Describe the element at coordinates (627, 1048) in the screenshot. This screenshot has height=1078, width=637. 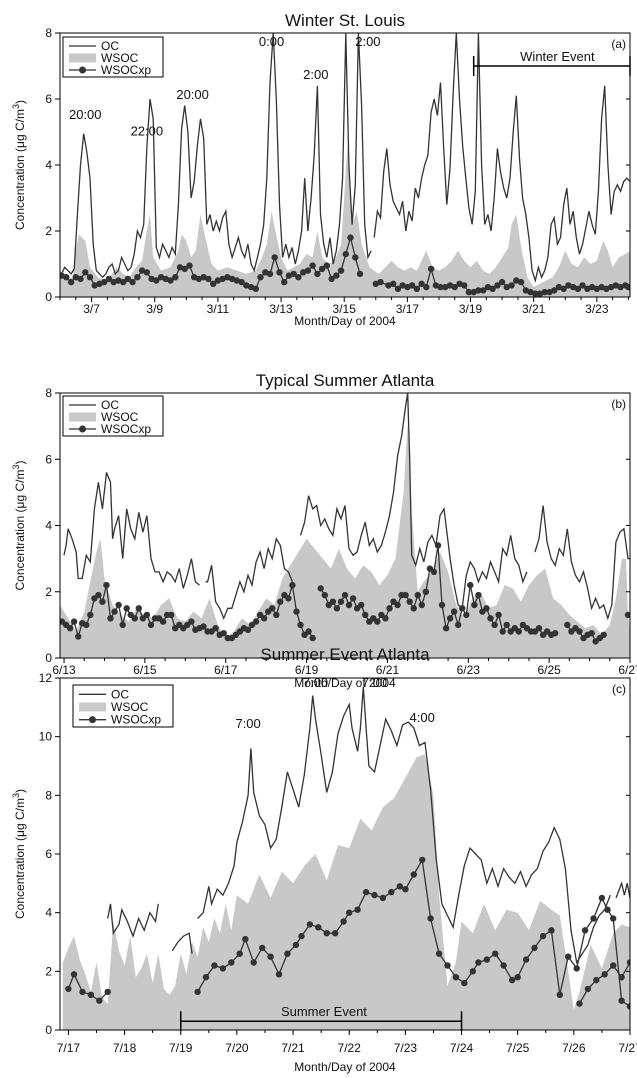
I see `x-tick-label: 7/27` at that location.